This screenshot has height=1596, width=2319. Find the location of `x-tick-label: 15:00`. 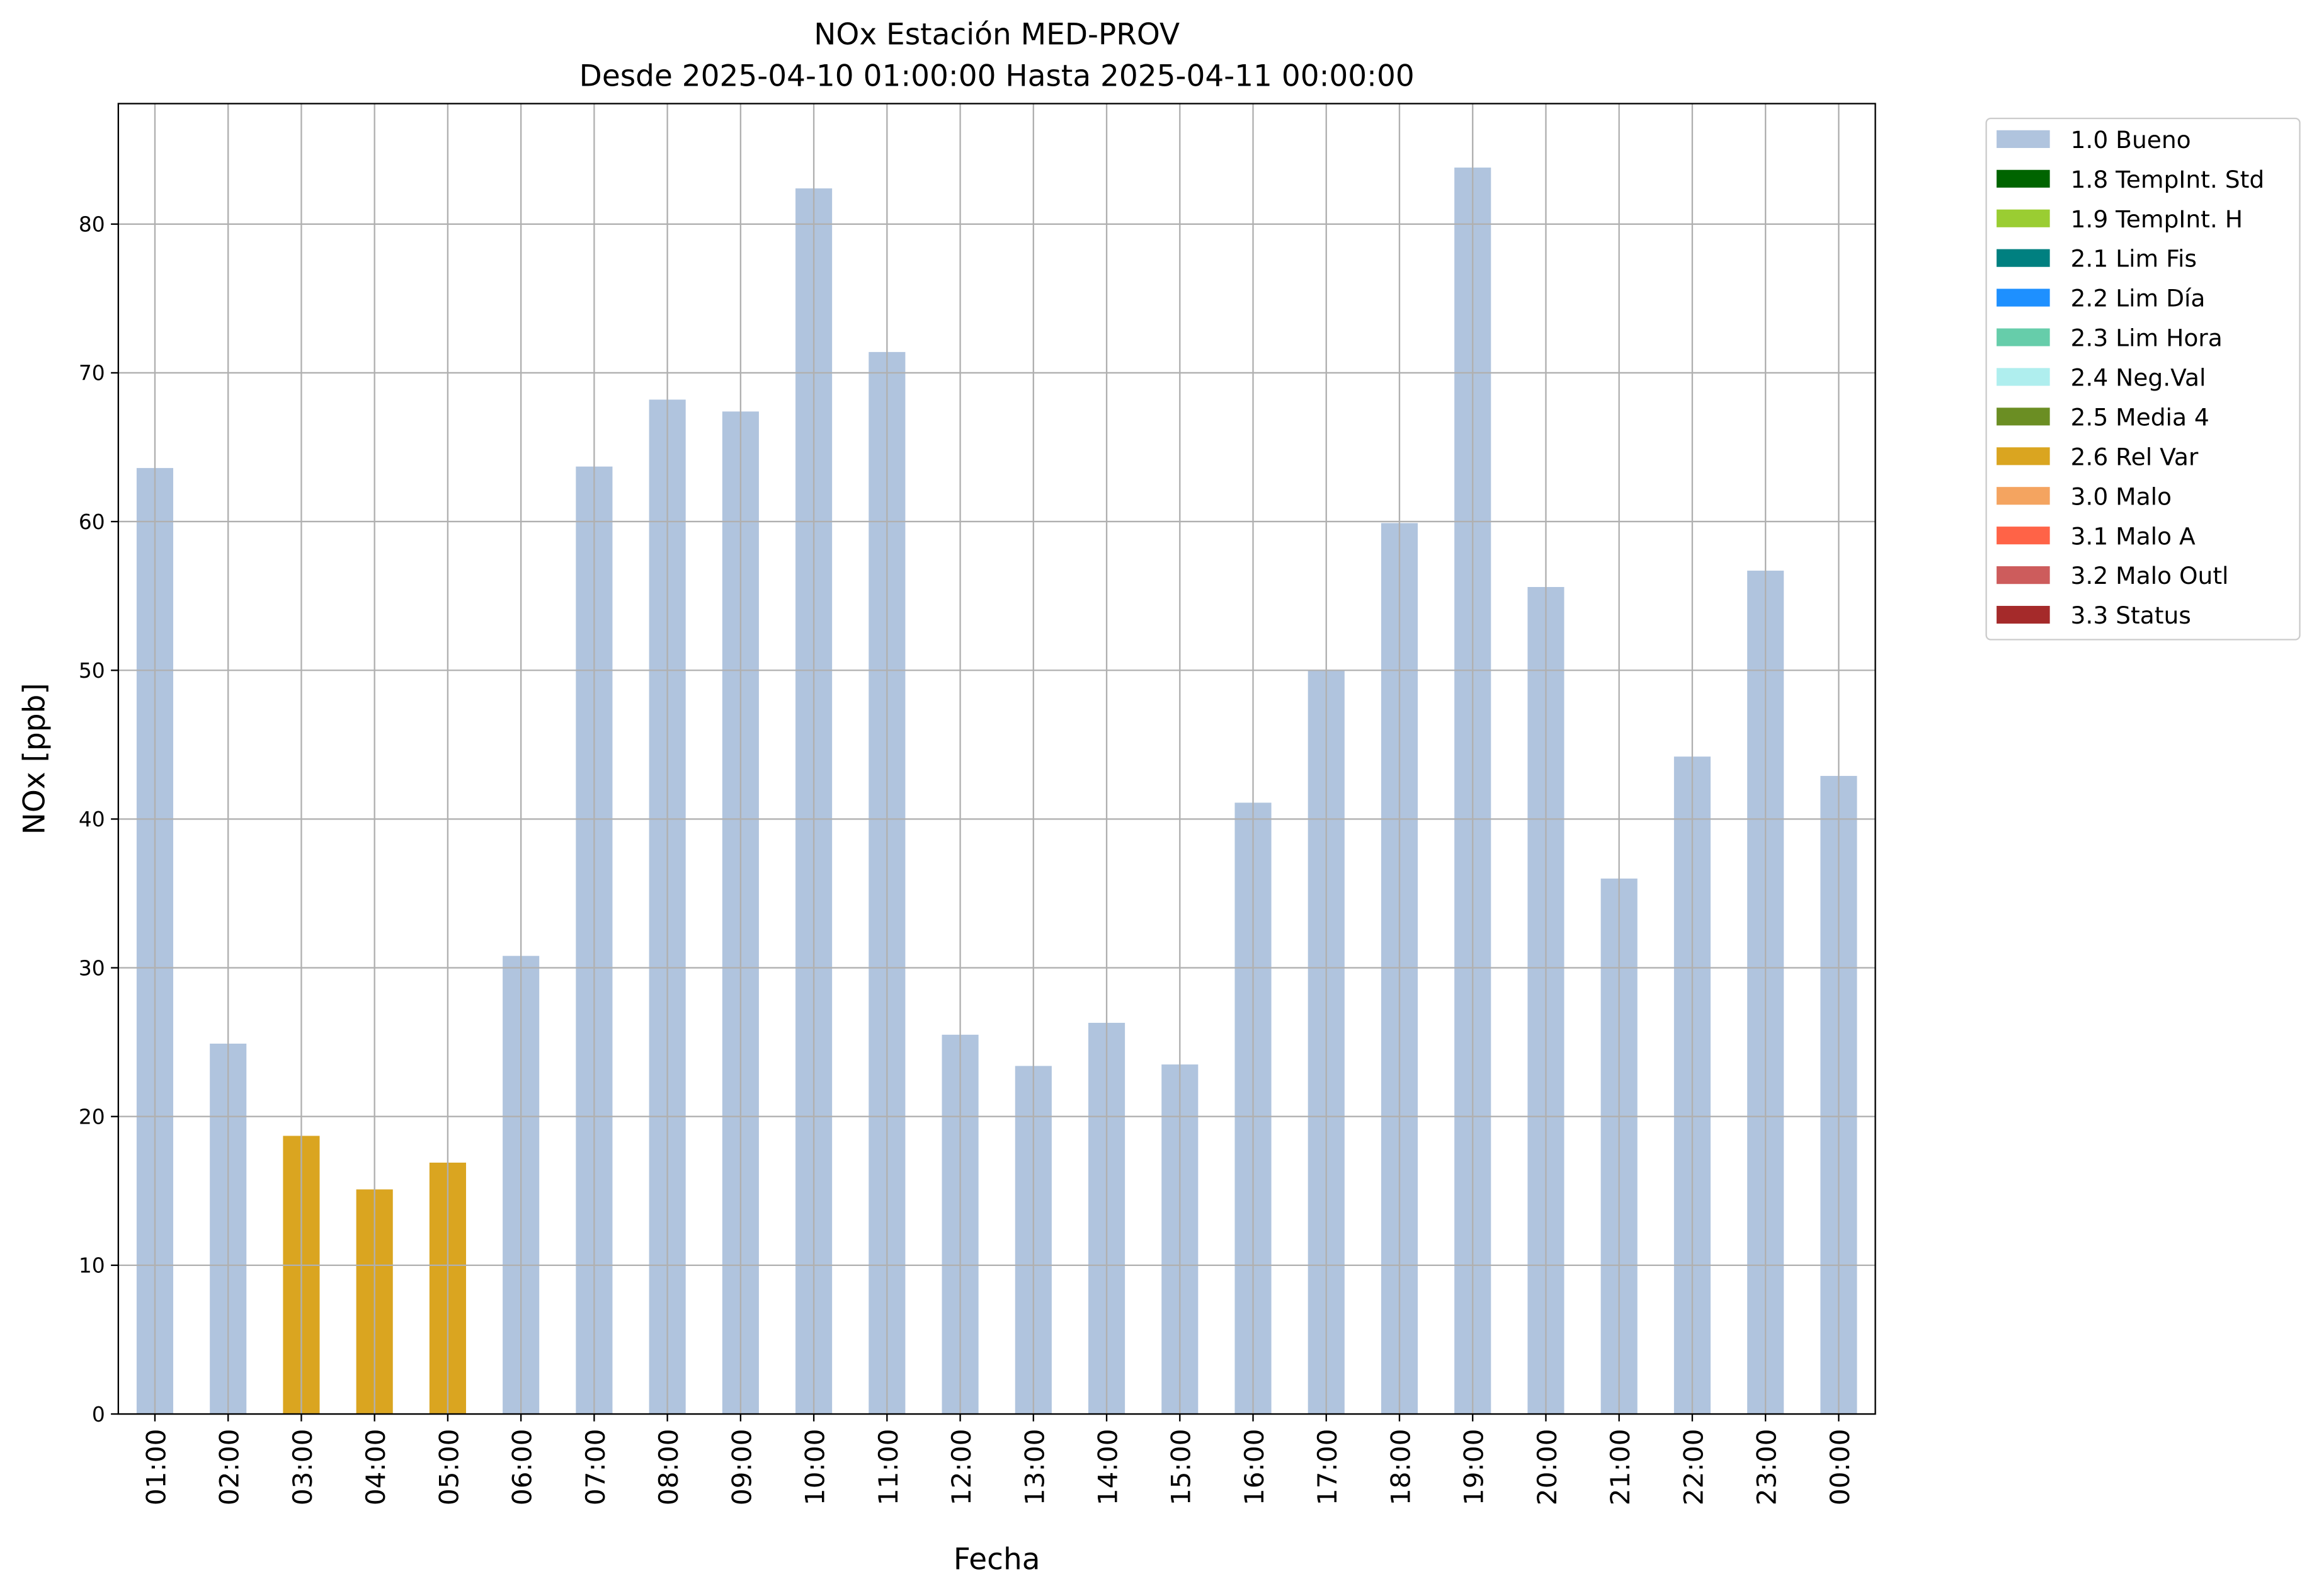

x-tick-label: 15:00 is located at coordinates (1181, 1467).